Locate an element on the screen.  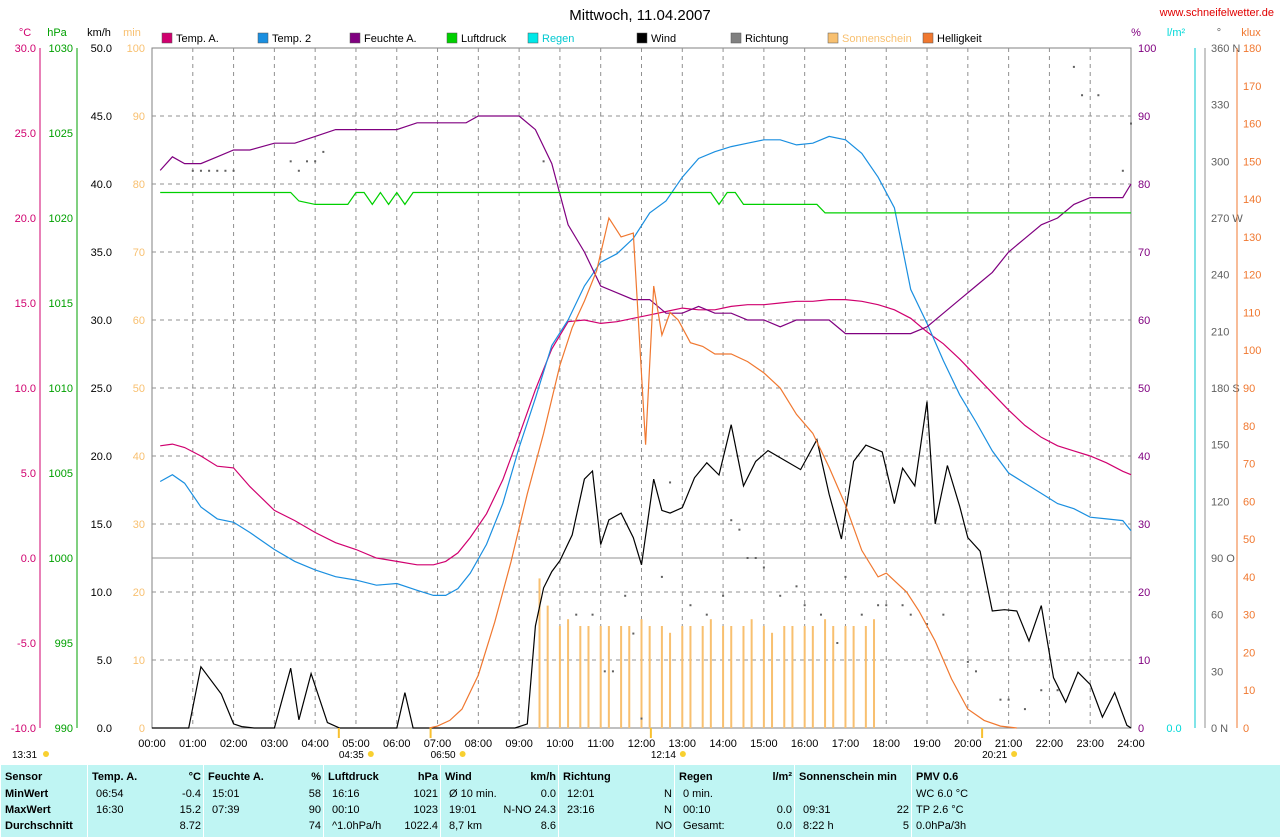
axis-unit-rain: l/m² is located at coordinates (1176, 33).